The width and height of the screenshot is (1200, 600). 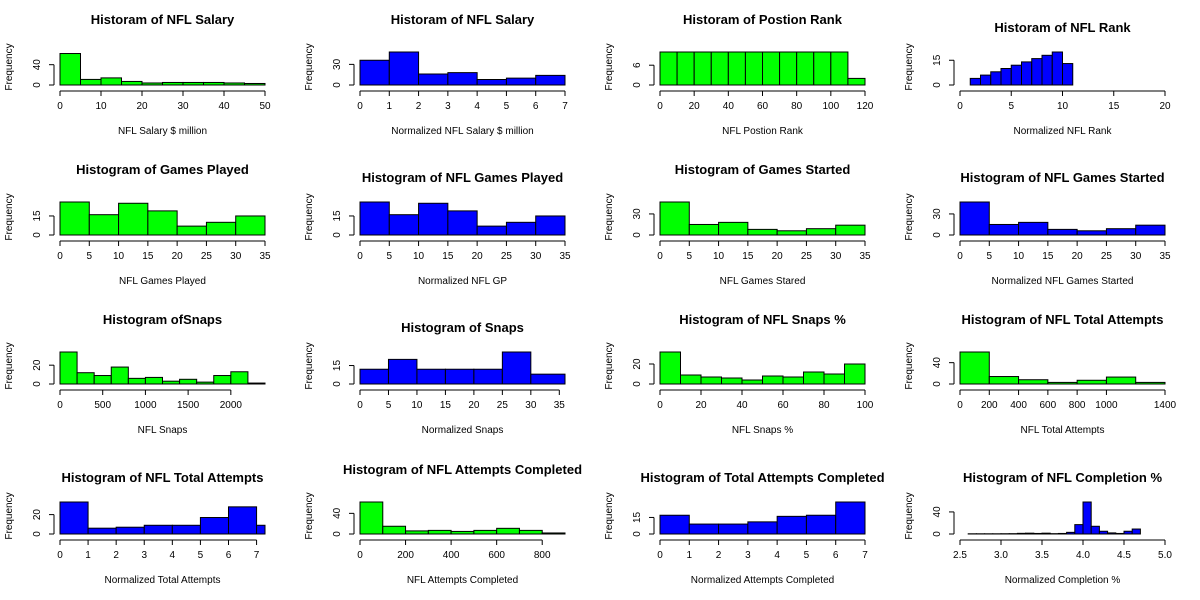 I want to click on x-tick-label: 30, so click(x=836, y=256).